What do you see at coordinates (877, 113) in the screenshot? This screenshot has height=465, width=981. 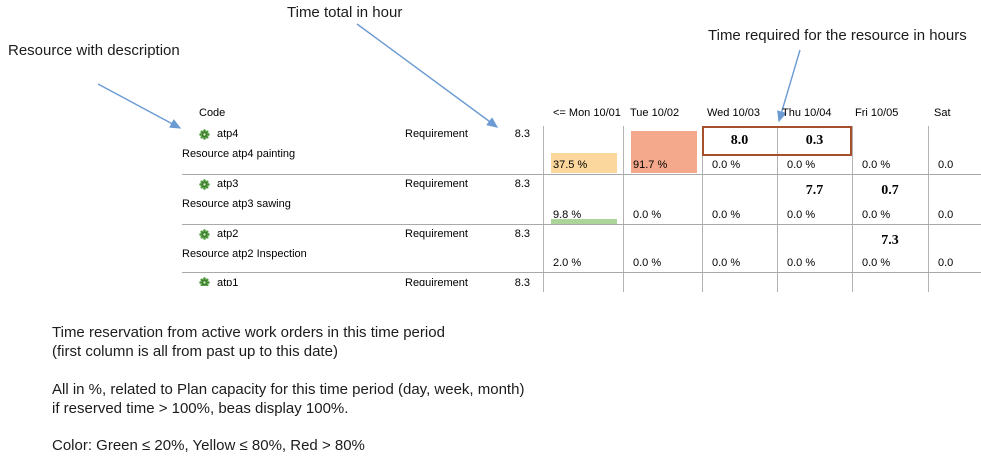 I see `column-header-fri: Fri 10/05` at bounding box center [877, 113].